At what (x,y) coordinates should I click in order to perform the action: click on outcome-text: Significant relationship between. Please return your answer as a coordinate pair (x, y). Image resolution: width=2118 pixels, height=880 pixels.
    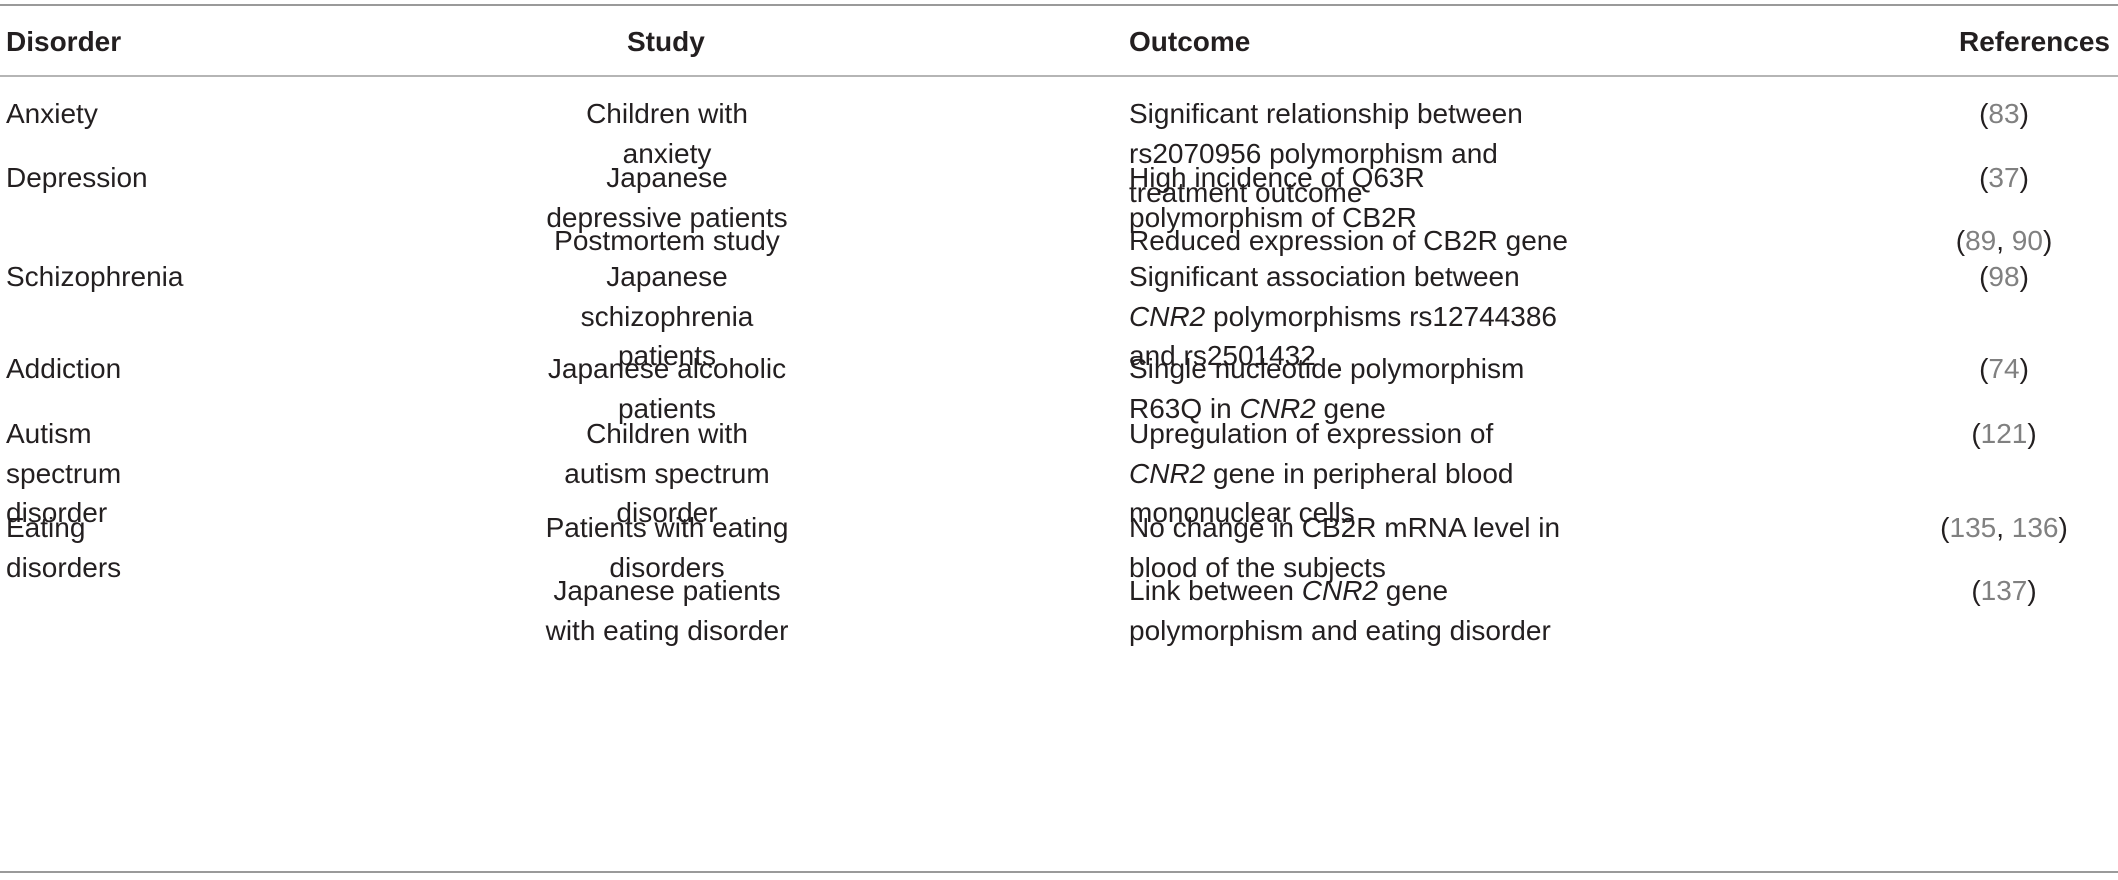
    Looking at the image, I should click on (1326, 113).